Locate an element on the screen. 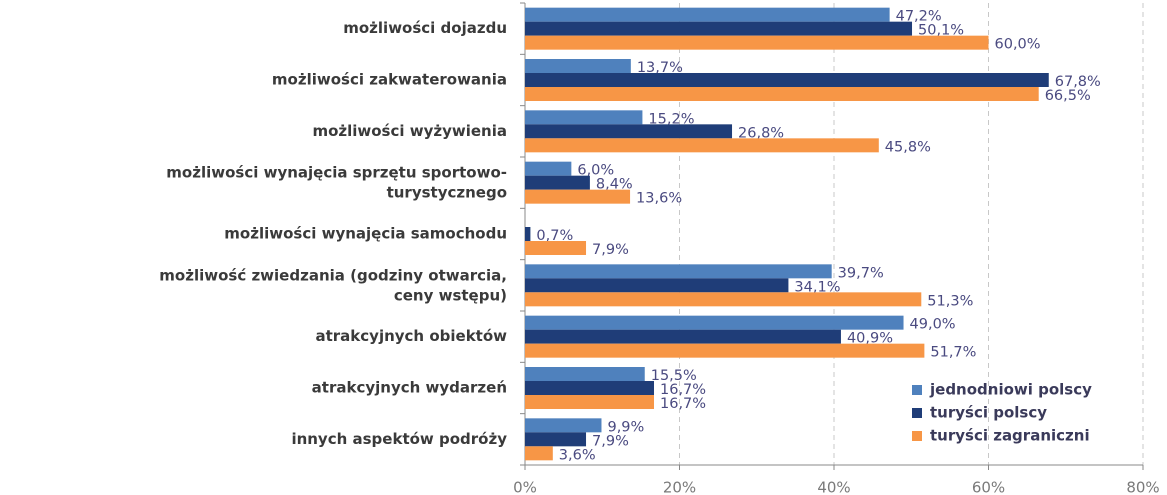 The height and width of the screenshot is (495, 1167). data-label: 51,3% is located at coordinates (950, 301).